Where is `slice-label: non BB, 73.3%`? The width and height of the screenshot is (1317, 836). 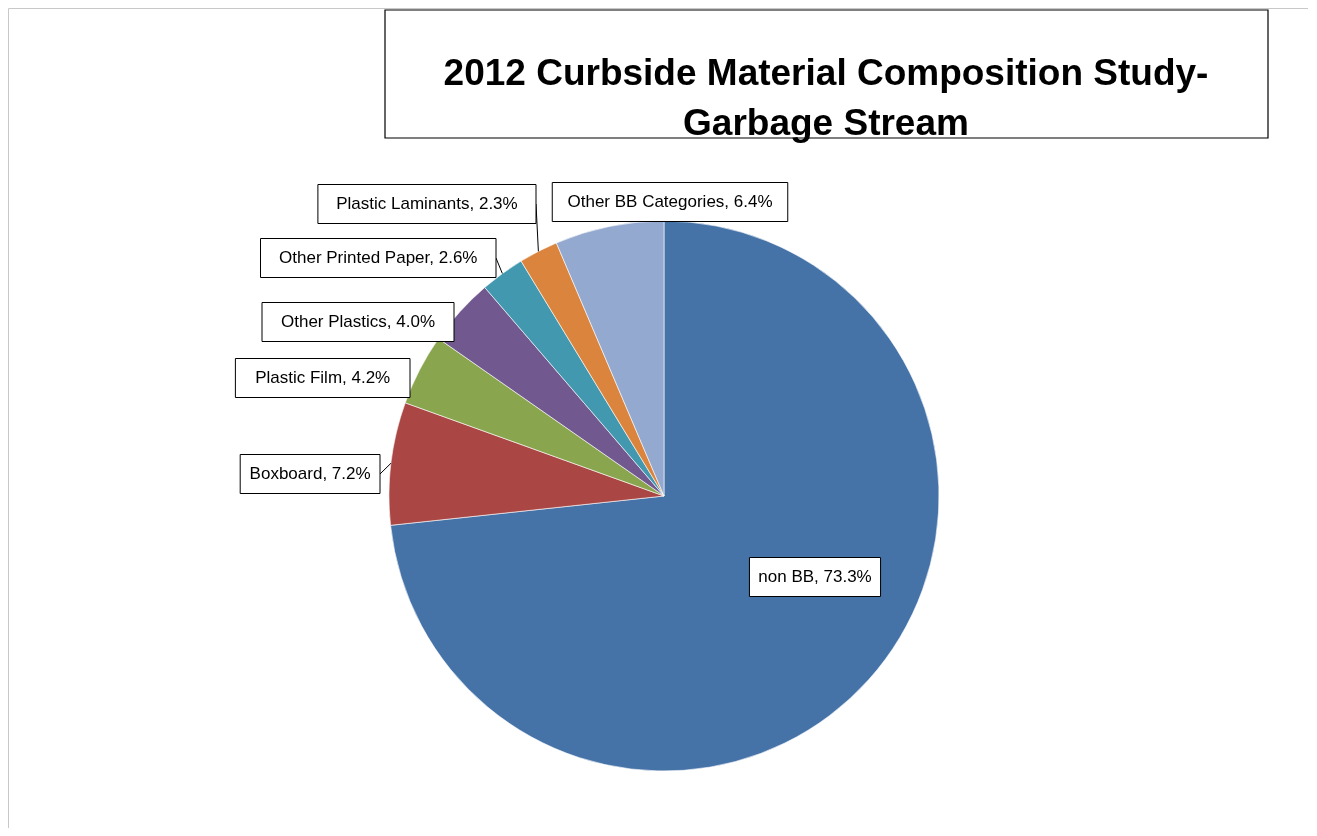
slice-label: non BB, 73.3% is located at coordinates (815, 576).